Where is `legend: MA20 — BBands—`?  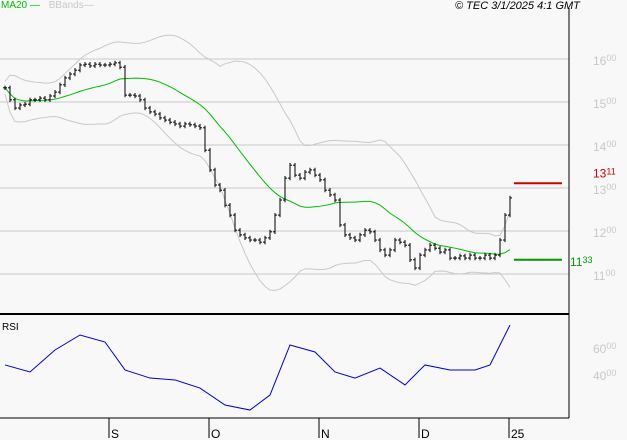
legend: MA20 — BBands— is located at coordinates (47, 5).